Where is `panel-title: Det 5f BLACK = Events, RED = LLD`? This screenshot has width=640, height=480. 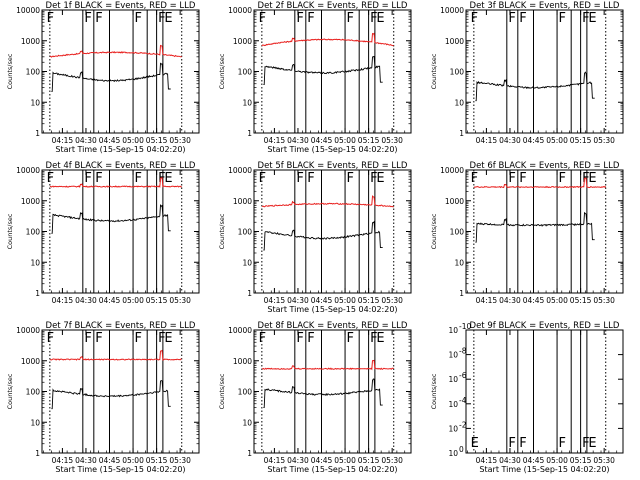
panel-title: Det 5f BLACK = Events, RED = LLD is located at coordinates (333, 166).